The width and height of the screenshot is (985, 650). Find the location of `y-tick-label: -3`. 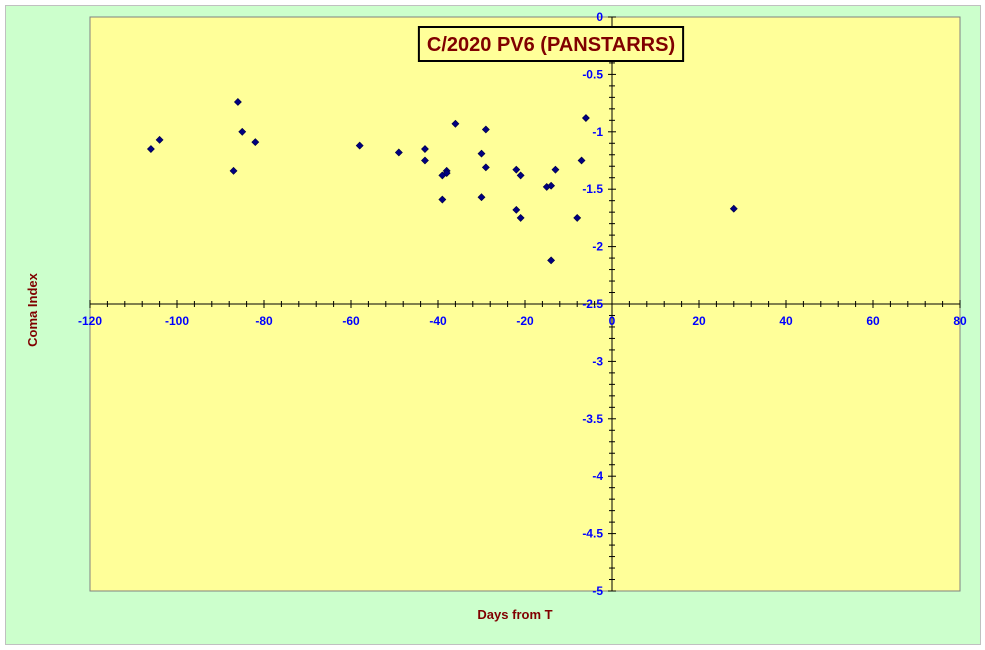

y-tick-label: -3 is located at coordinates (597, 361).